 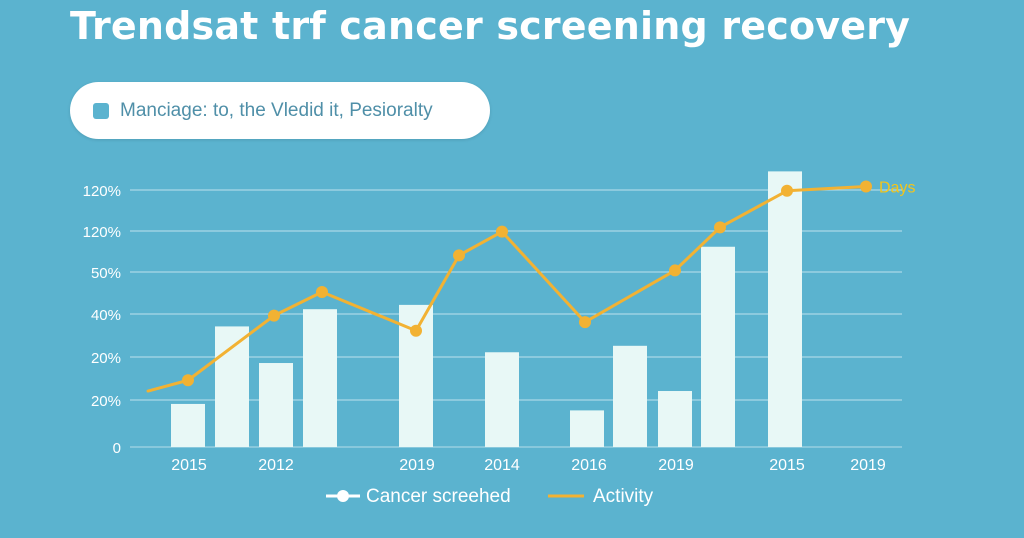 What do you see at coordinates (502, 465) in the screenshot?
I see `x-tick-label: 2014` at bounding box center [502, 465].